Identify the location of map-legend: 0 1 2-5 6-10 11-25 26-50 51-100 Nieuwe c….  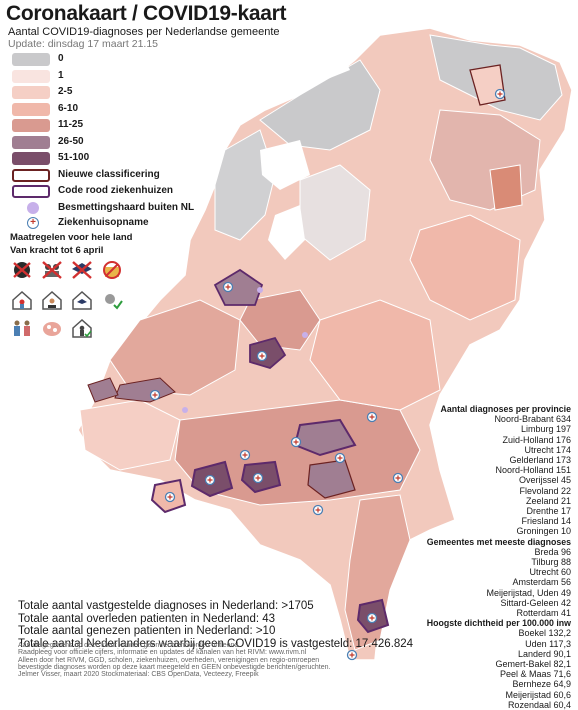
(103, 141).